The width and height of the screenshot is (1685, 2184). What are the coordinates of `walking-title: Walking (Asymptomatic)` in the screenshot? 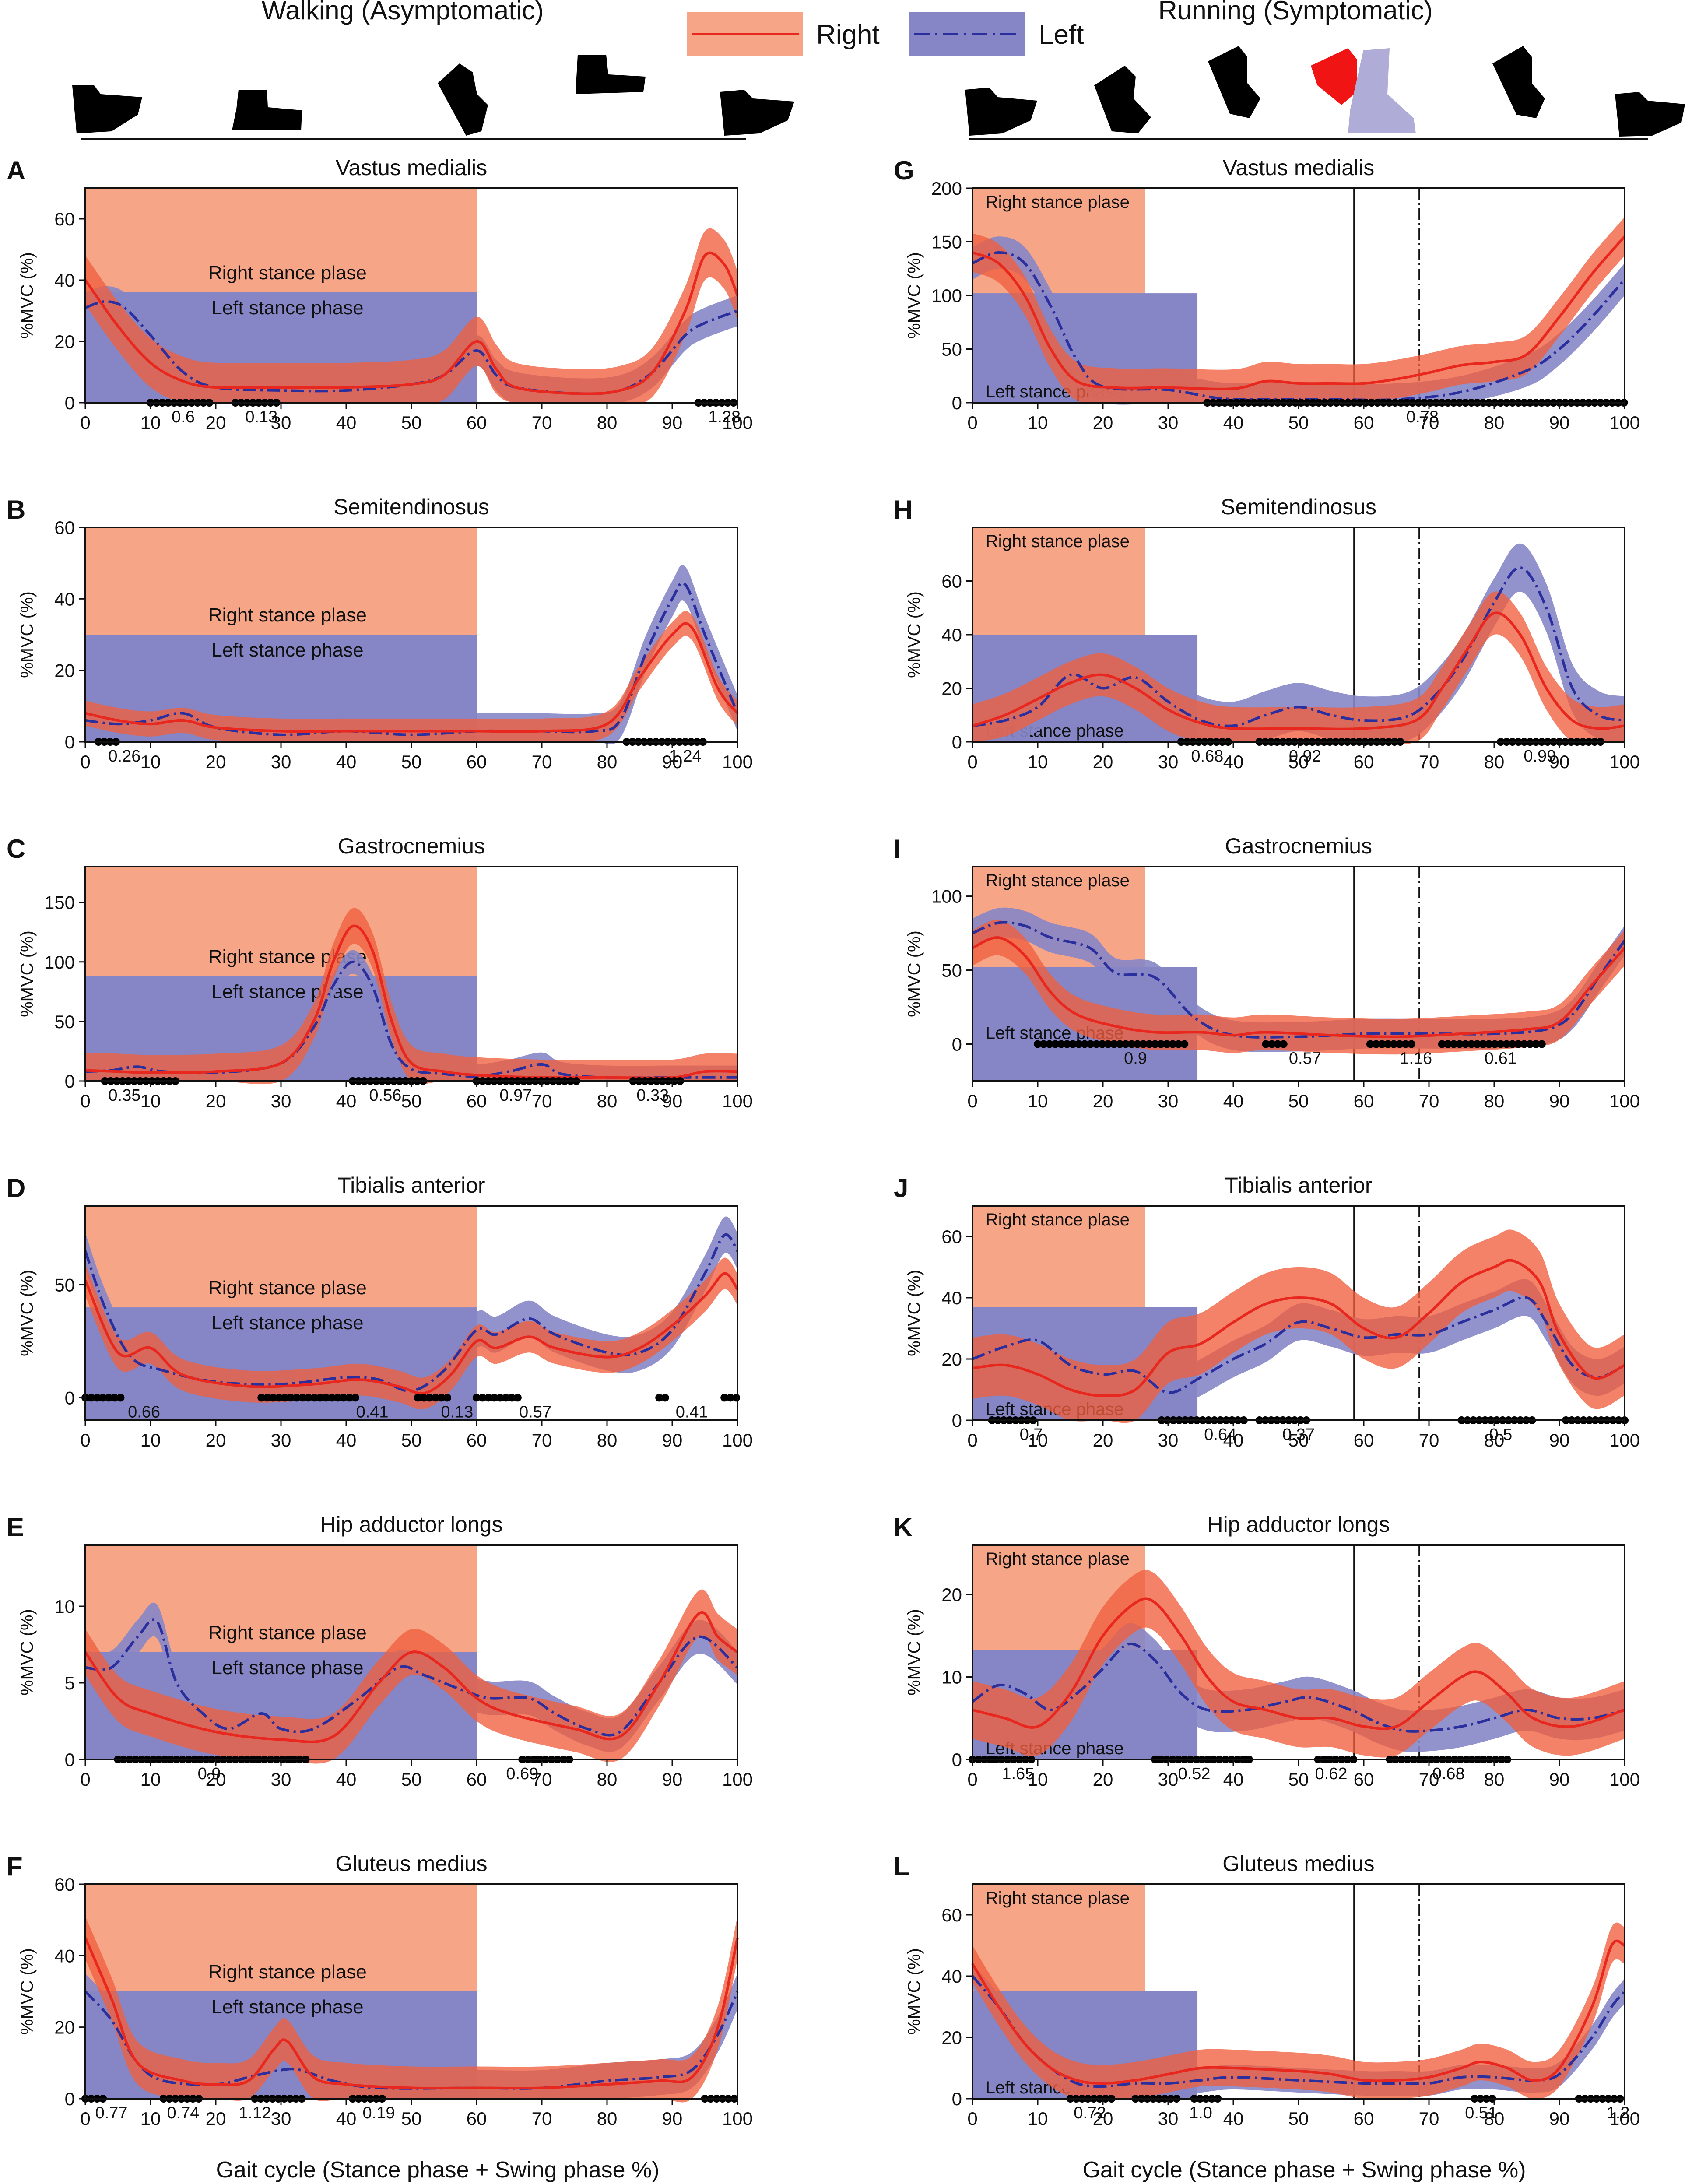 It's located at (403, 12).